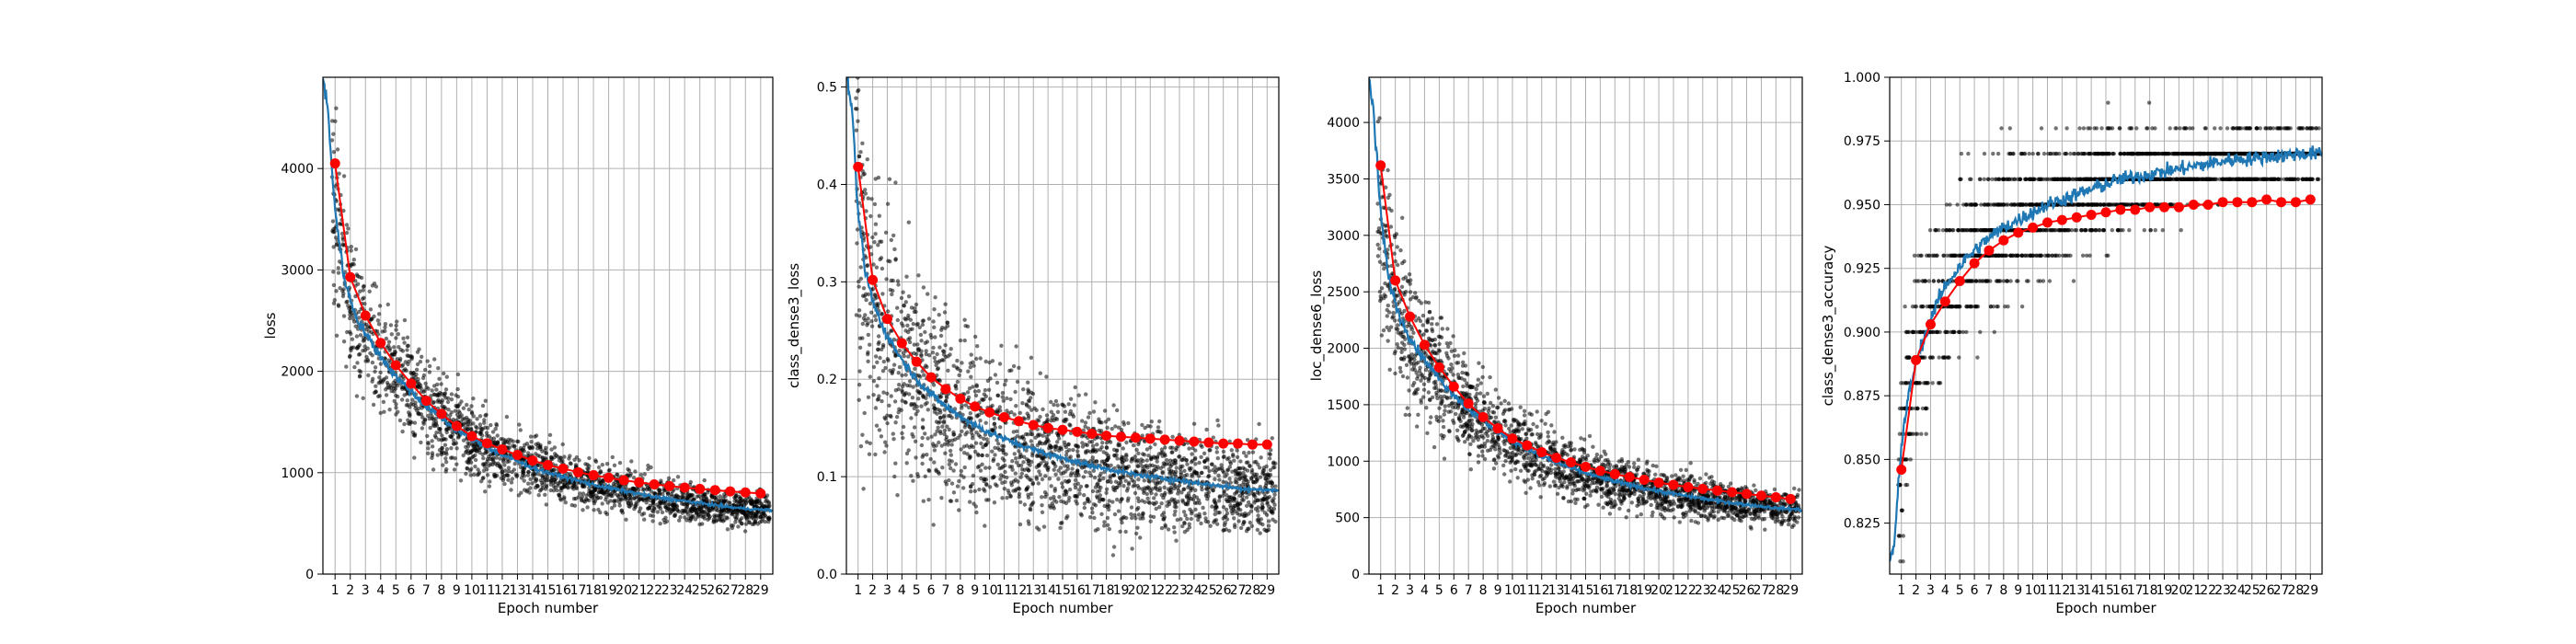 The image size is (2576, 644). Describe the element at coordinates (411, 590) in the screenshot. I see `x-tick-label: 6` at that location.